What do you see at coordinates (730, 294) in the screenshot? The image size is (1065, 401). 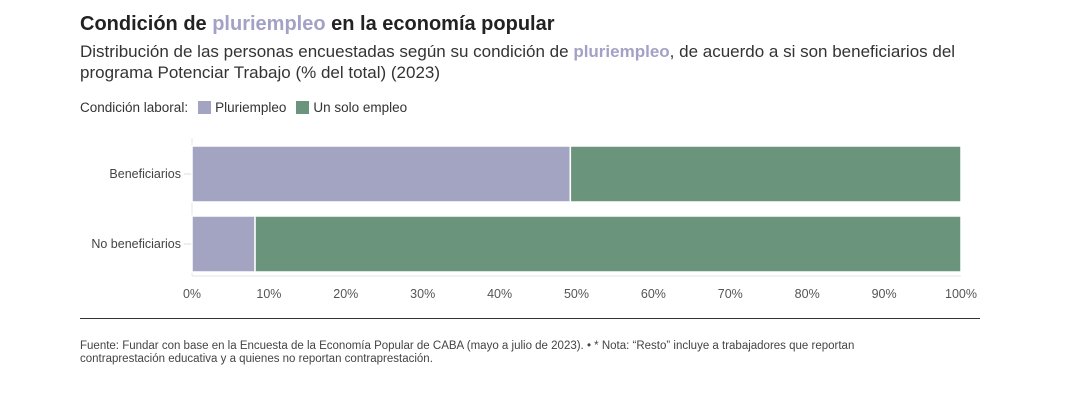 I see `x-tick-label: 70%` at bounding box center [730, 294].